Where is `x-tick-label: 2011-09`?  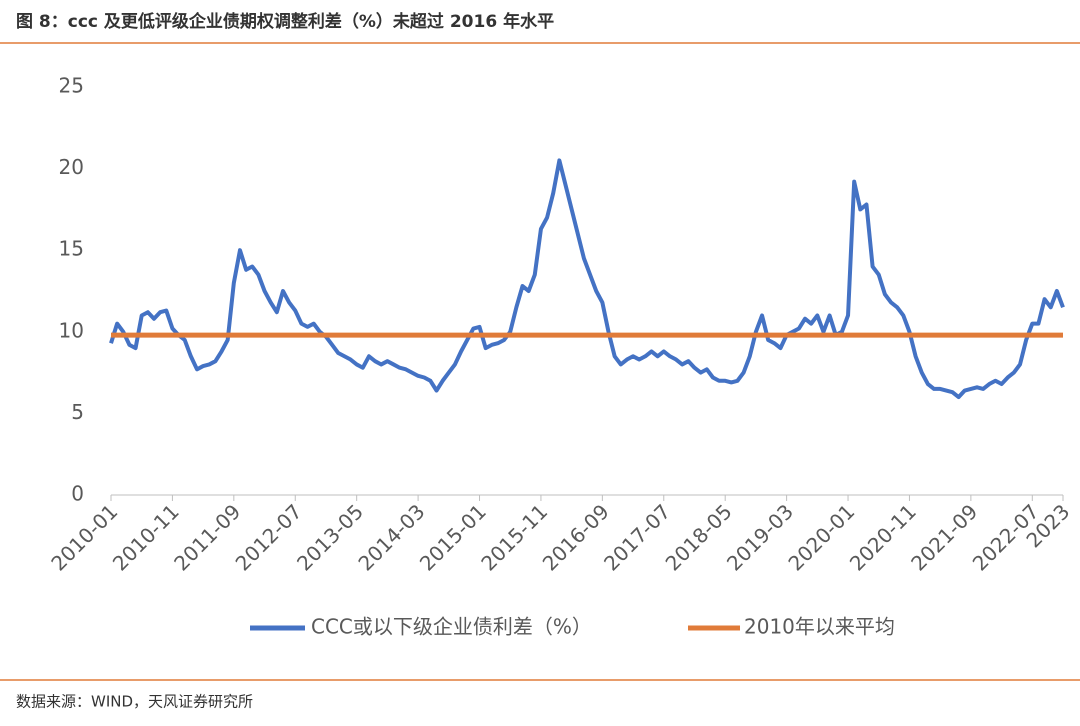 x-tick-label: 2011-09 is located at coordinates (207, 537).